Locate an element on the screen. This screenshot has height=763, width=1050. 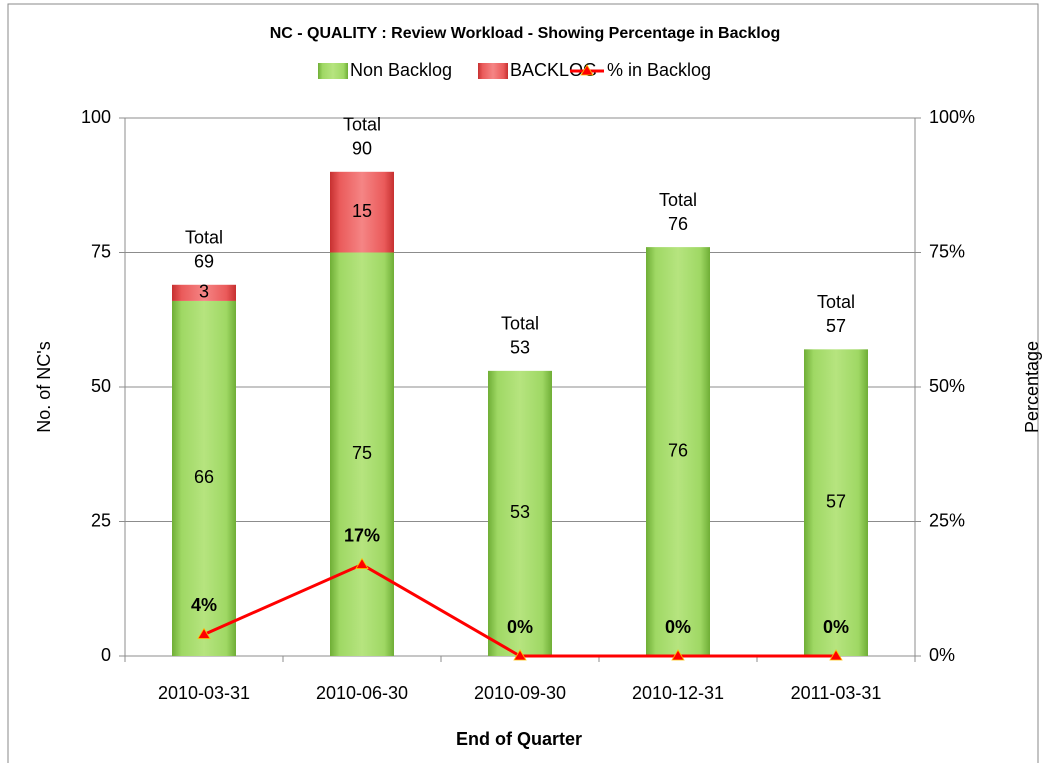
x-tick-label: 2010-06-30 is located at coordinates (362, 693).